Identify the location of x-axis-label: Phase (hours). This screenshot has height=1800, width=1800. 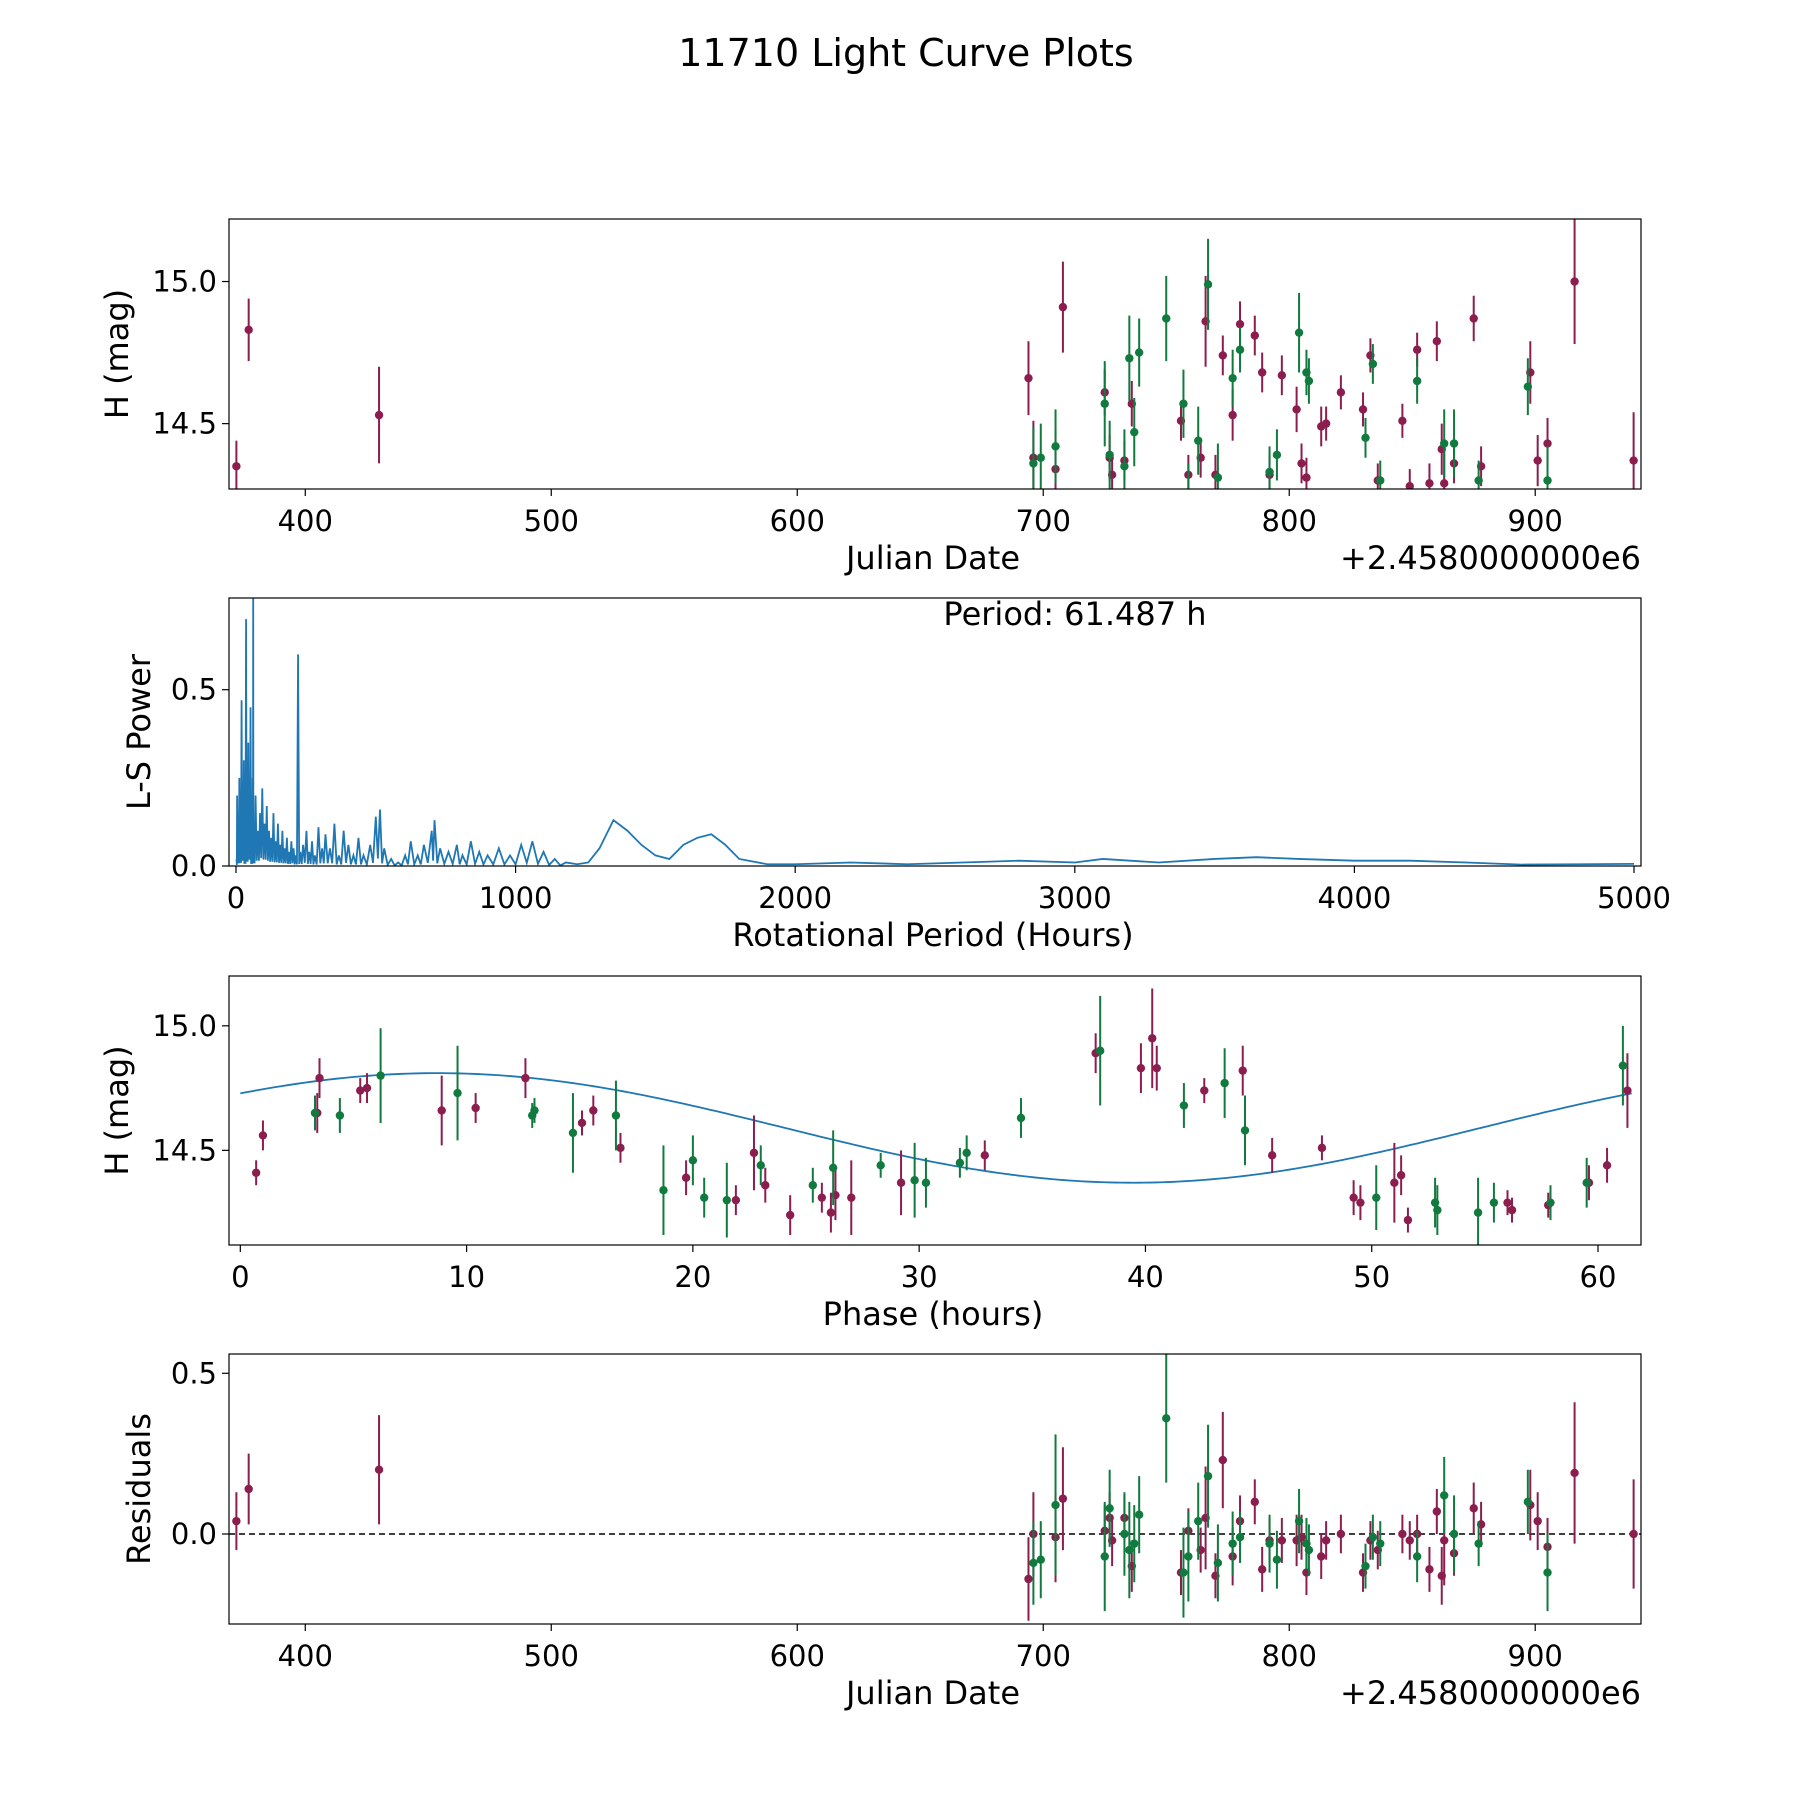
(933, 1314).